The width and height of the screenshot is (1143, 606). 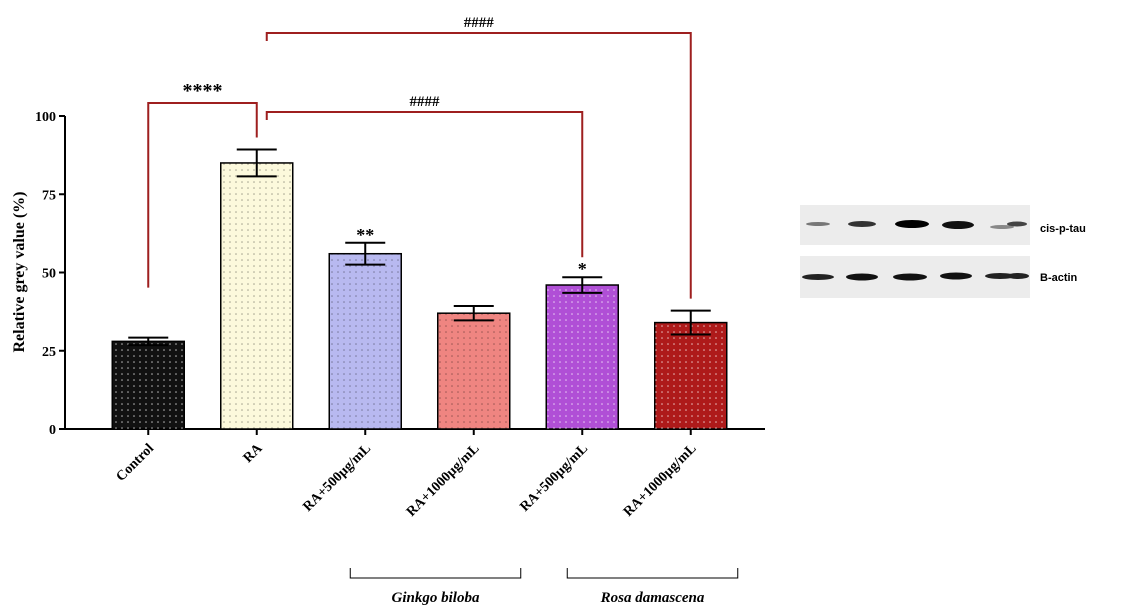 I want to click on bar-annotation: **, so click(x=365, y=235).